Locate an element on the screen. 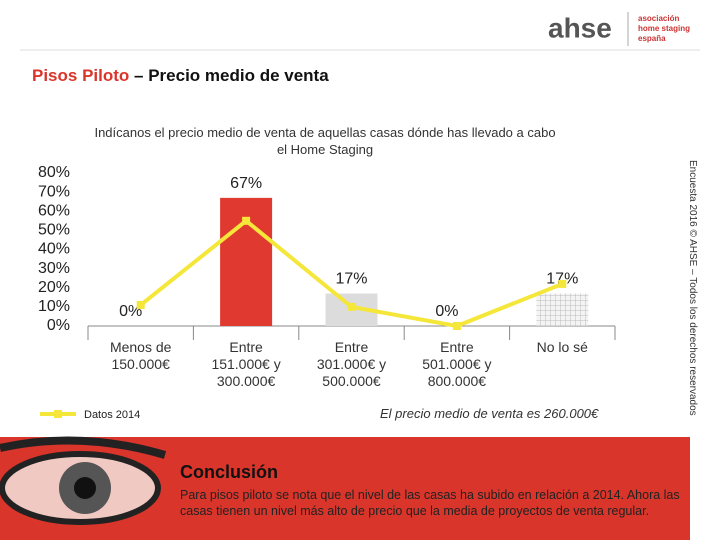 The width and height of the screenshot is (720, 540). x-tick-label: No lo sé is located at coordinates (562, 347).